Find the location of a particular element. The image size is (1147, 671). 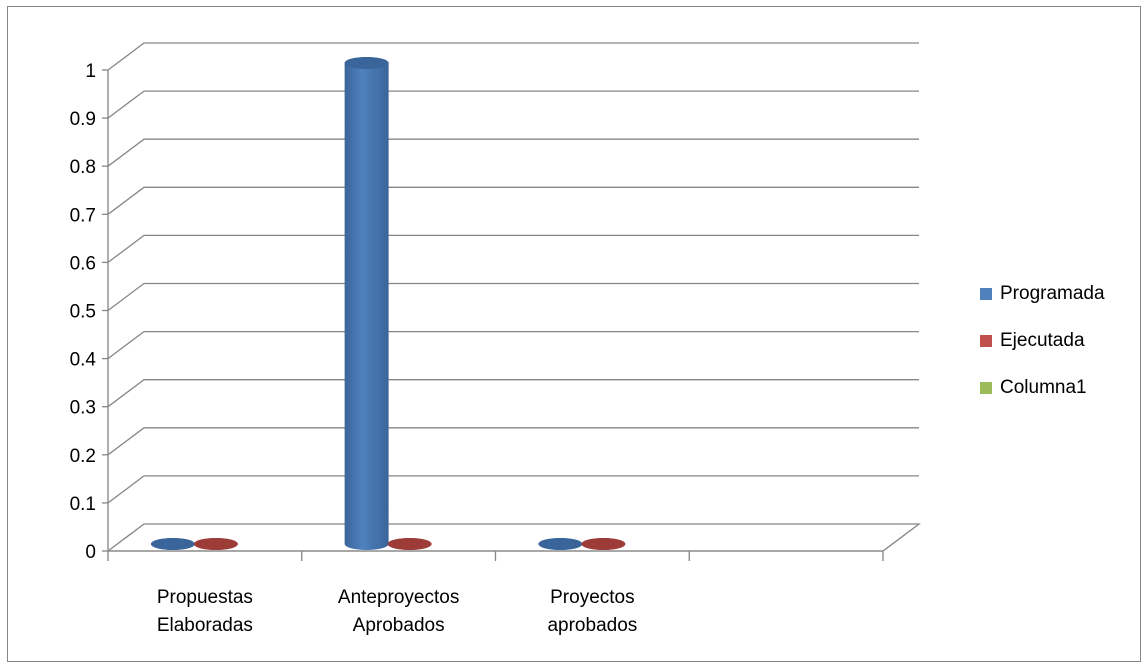

legend-item-columna1: Columna1 is located at coordinates (1042, 388).